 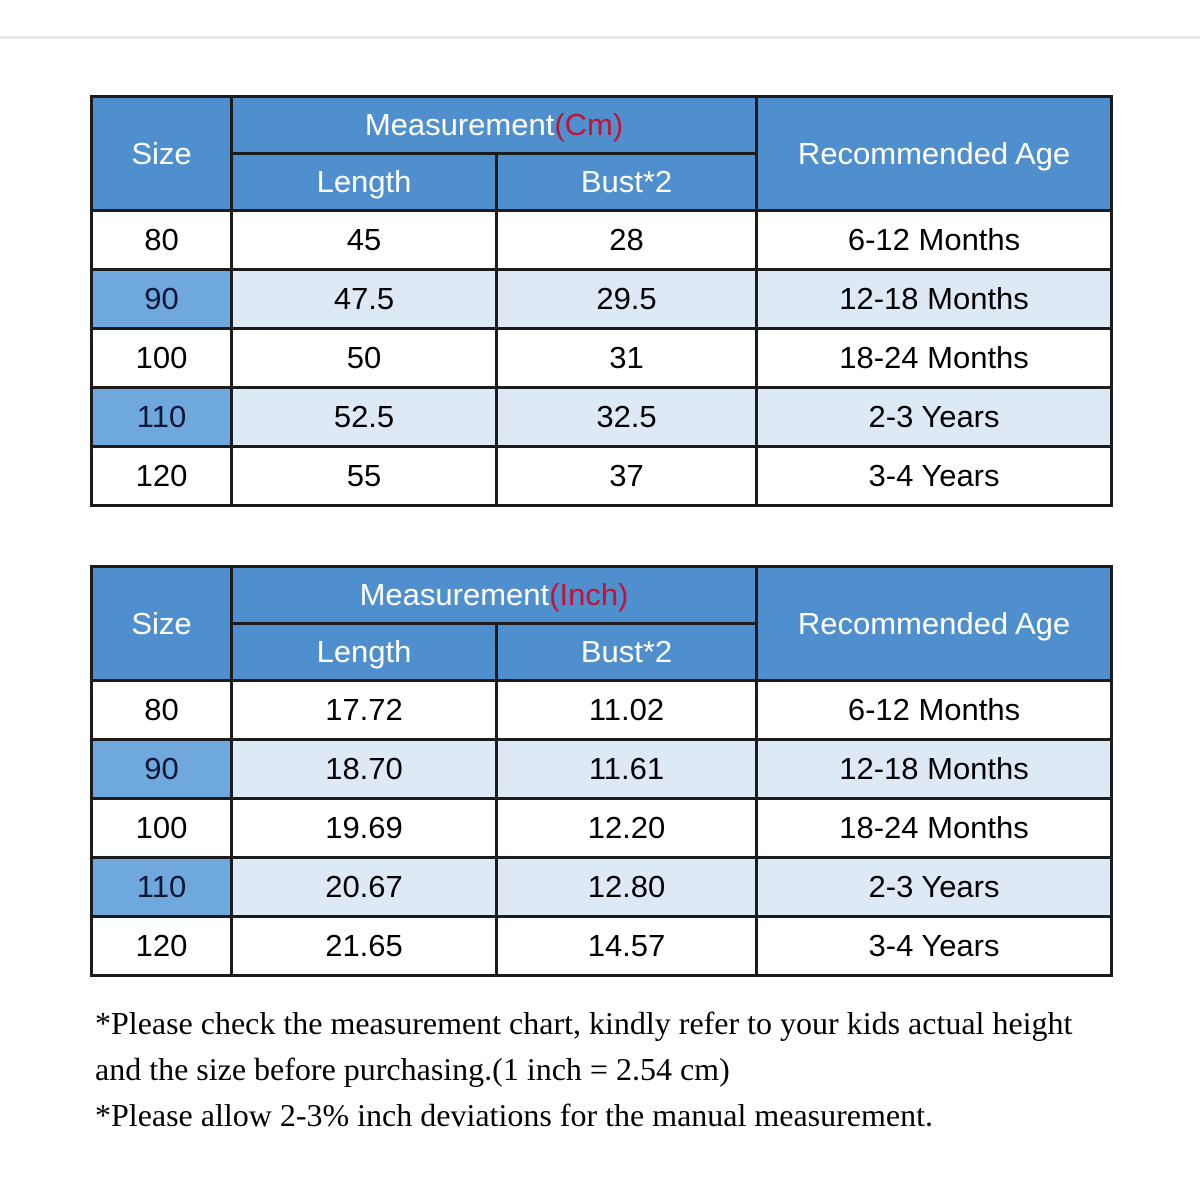 I want to click on table-row-inch-100: 100 19.69 12.20 18-24 Months, so click(x=601, y=828).